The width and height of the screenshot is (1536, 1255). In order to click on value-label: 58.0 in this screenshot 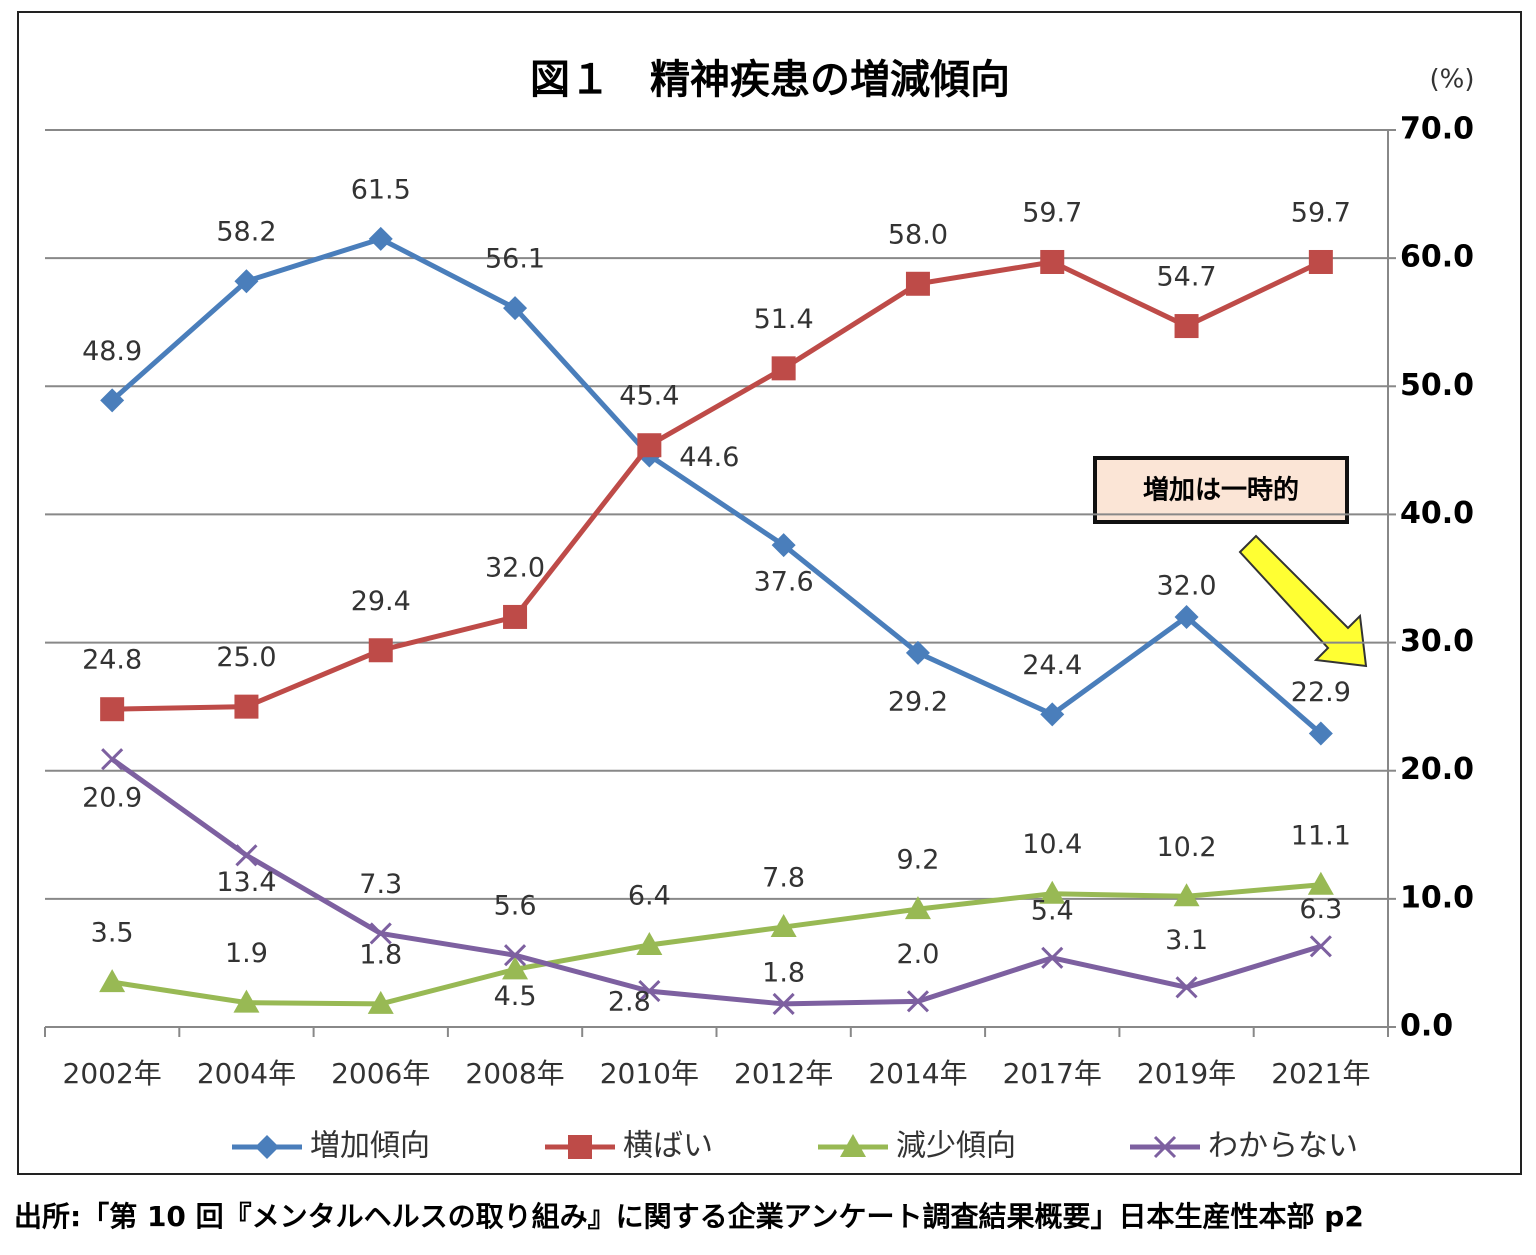, I will do `click(918, 234)`.